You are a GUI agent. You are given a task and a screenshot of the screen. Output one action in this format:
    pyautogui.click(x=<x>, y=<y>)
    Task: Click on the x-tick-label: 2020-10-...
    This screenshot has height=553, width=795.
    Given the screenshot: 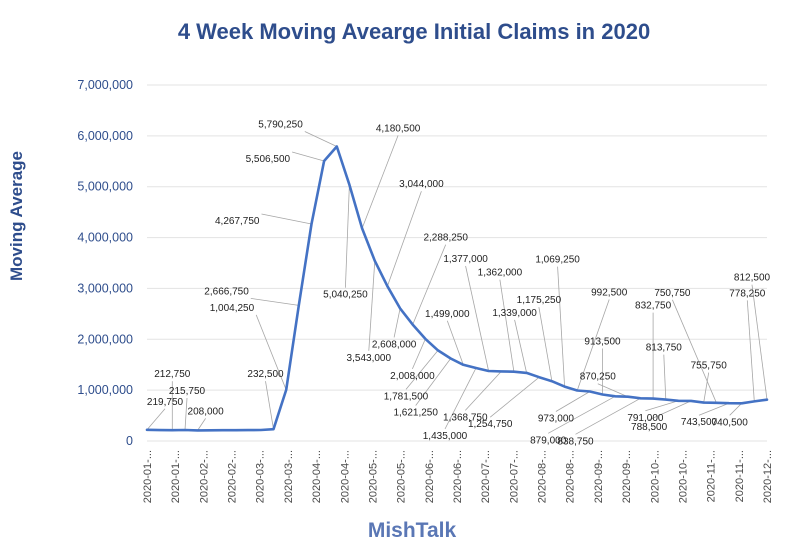 What is the action you would take?
    pyautogui.click(x=683, y=476)
    